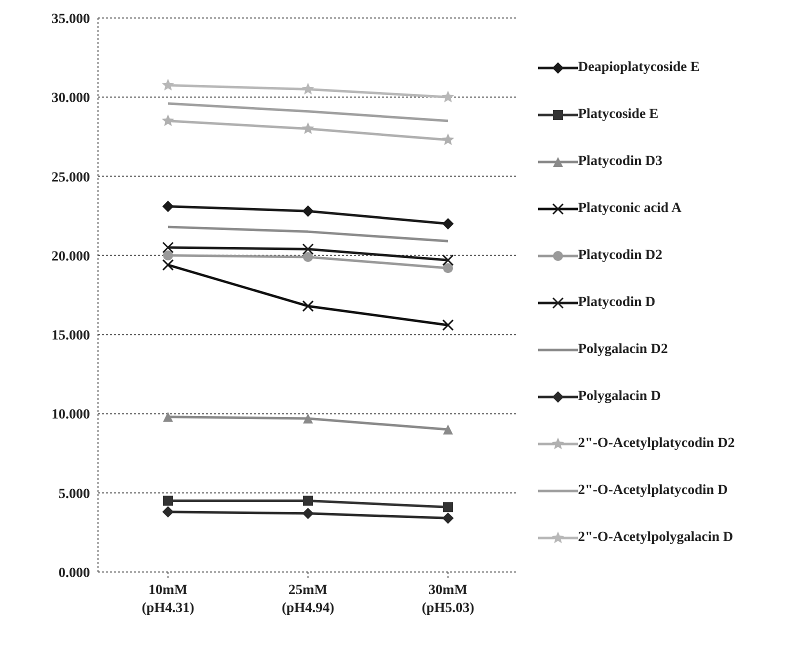 The image size is (810, 650). I want to click on legend-label: Polygalacin D, so click(619, 396).